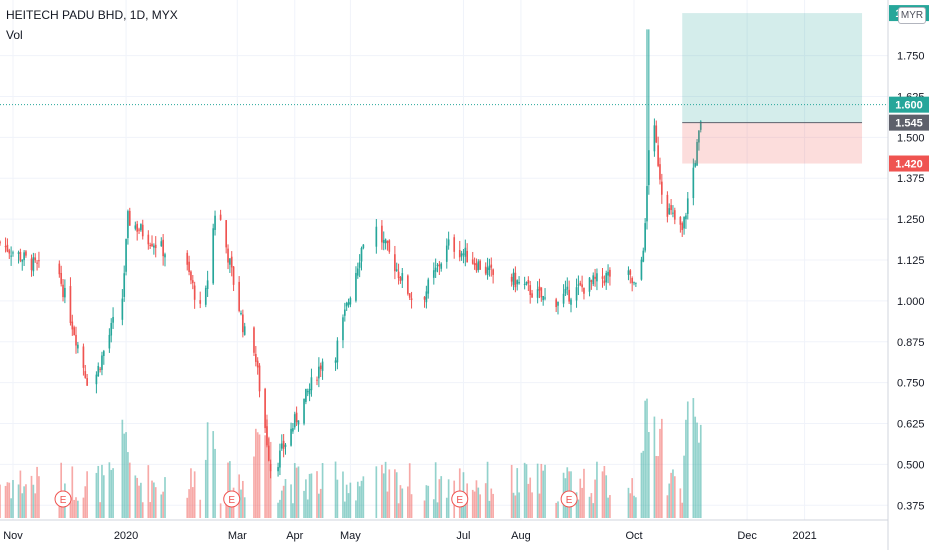  I want to click on price-label-entry-bg, so click(909, 122).